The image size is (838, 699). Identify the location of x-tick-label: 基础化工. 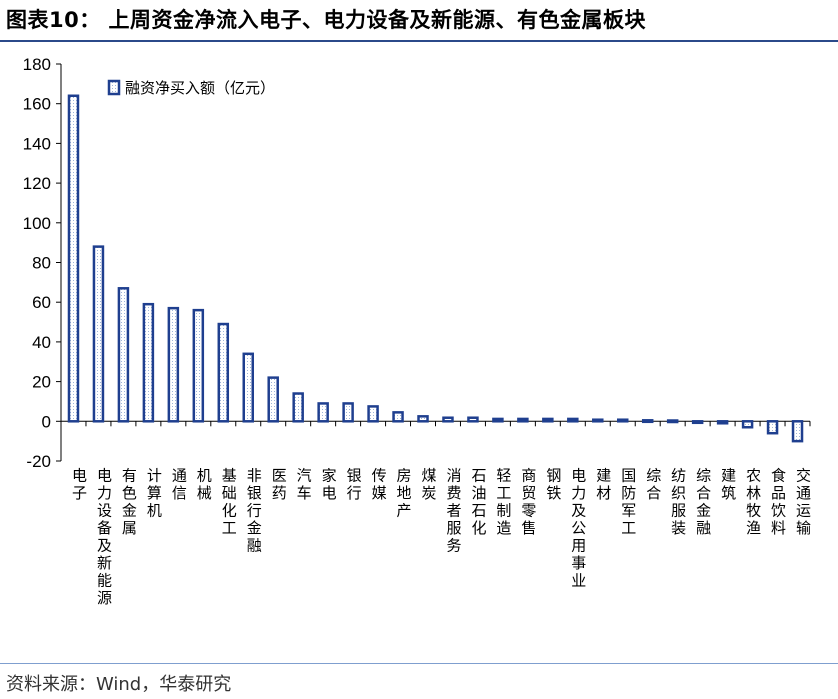
(229, 501).